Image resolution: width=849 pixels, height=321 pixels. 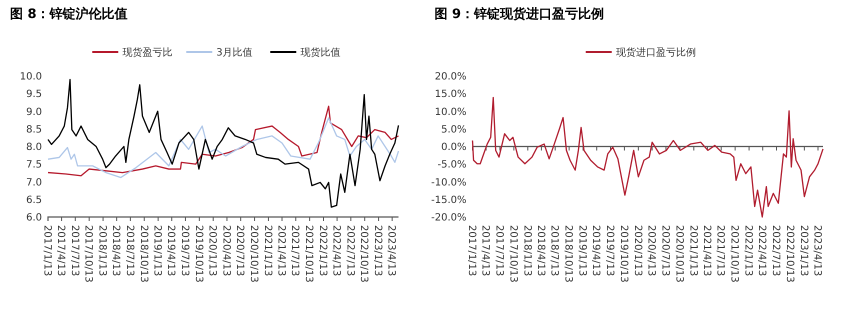 What do you see at coordinates (234, 52) in the screenshot?
I see `legend-label: 3月比值` at bounding box center [234, 52].